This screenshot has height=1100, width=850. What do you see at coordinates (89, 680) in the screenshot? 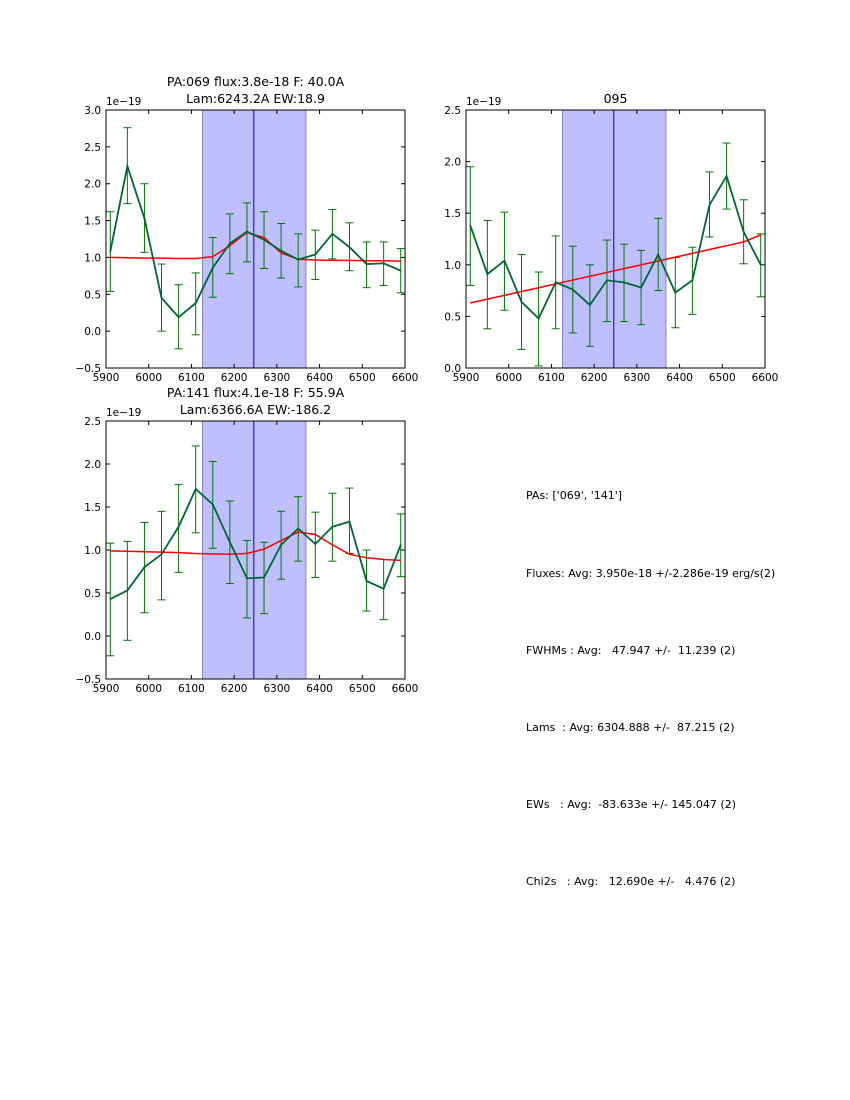
I see `y-tick-label: −0.5` at bounding box center [89, 680].